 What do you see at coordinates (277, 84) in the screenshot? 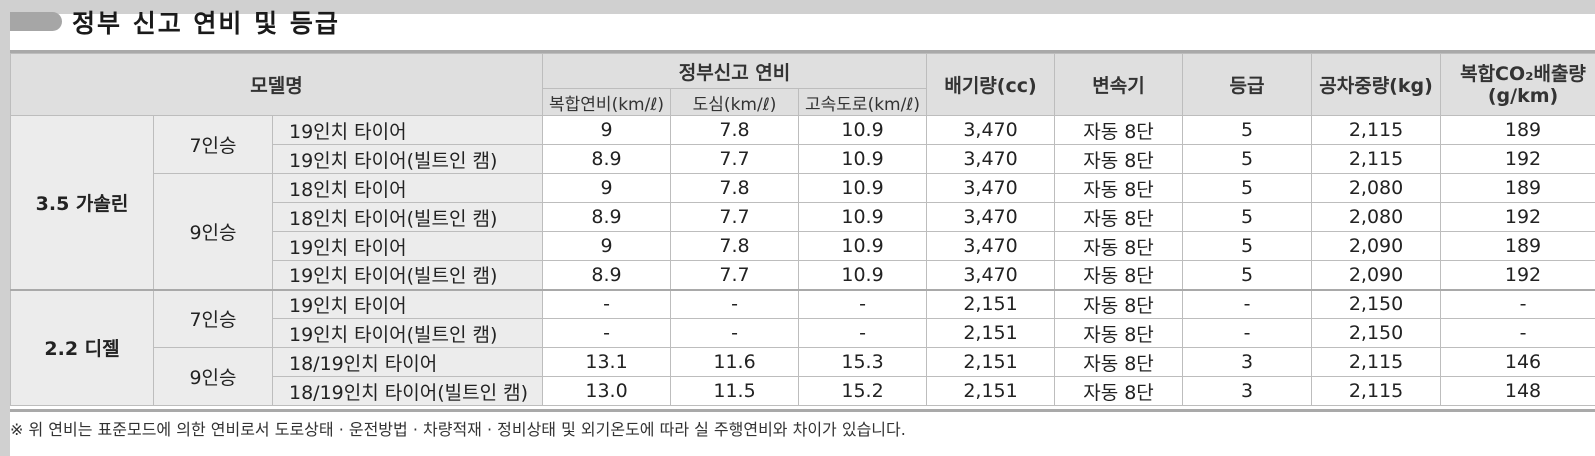
I see `header-model: 모델명` at bounding box center [277, 84].